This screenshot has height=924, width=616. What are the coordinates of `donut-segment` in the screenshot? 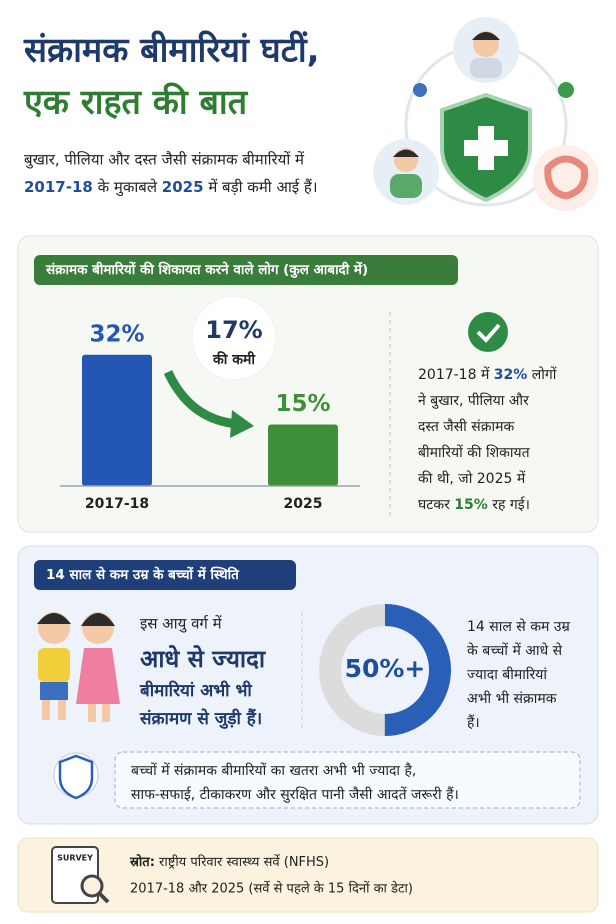 It's located at (385, 670).